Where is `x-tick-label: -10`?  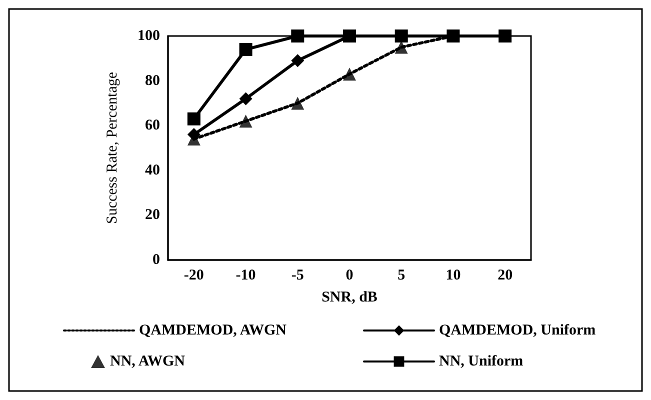
x-tick-label: -10 is located at coordinates (246, 276).